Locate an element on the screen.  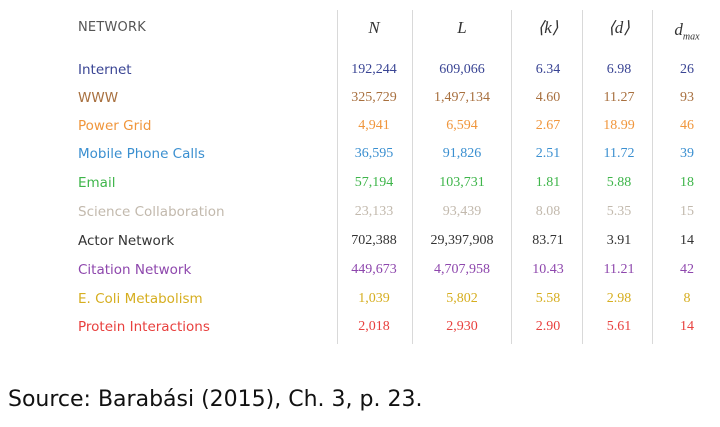
node-count: 1,039 is located at coordinates (374, 298).